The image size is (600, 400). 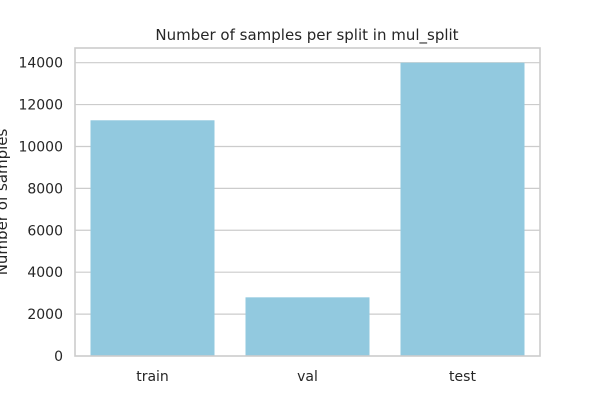 I want to click on x-tick-labels: train val test, so click(x=306, y=377).